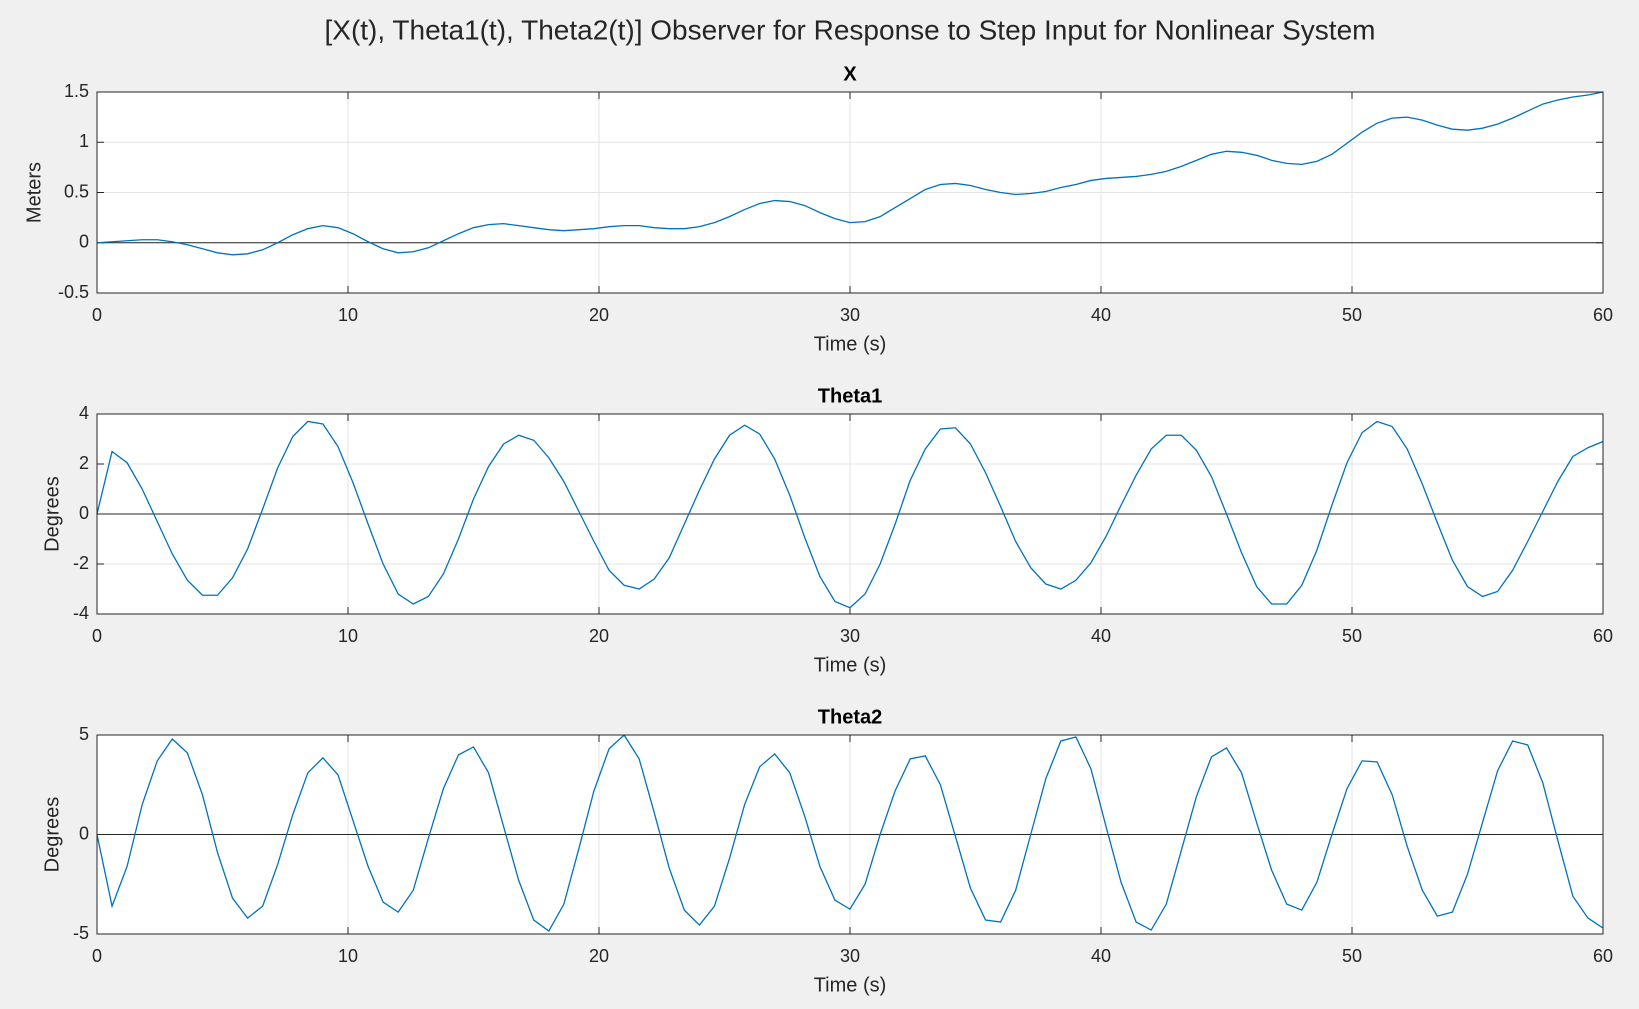 This screenshot has width=1639, height=1009. What do you see at coordinates (76, 191) in the screenshot?
I see `y-tick-label: 0.5` at bounding box center [76, 191].